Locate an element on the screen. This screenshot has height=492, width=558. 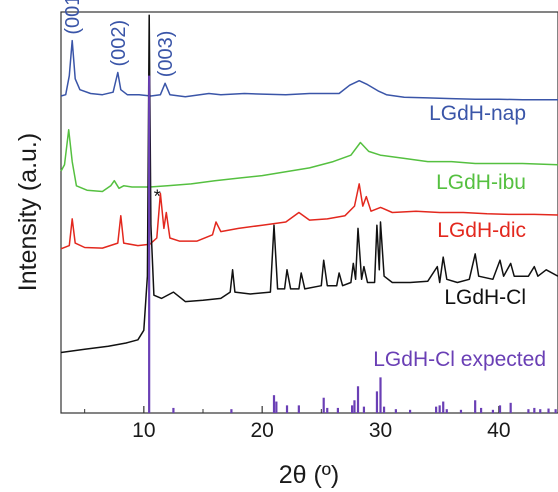
series-label-lgdh-cl: LGdH-Cl is located at coordinates (485, 297).